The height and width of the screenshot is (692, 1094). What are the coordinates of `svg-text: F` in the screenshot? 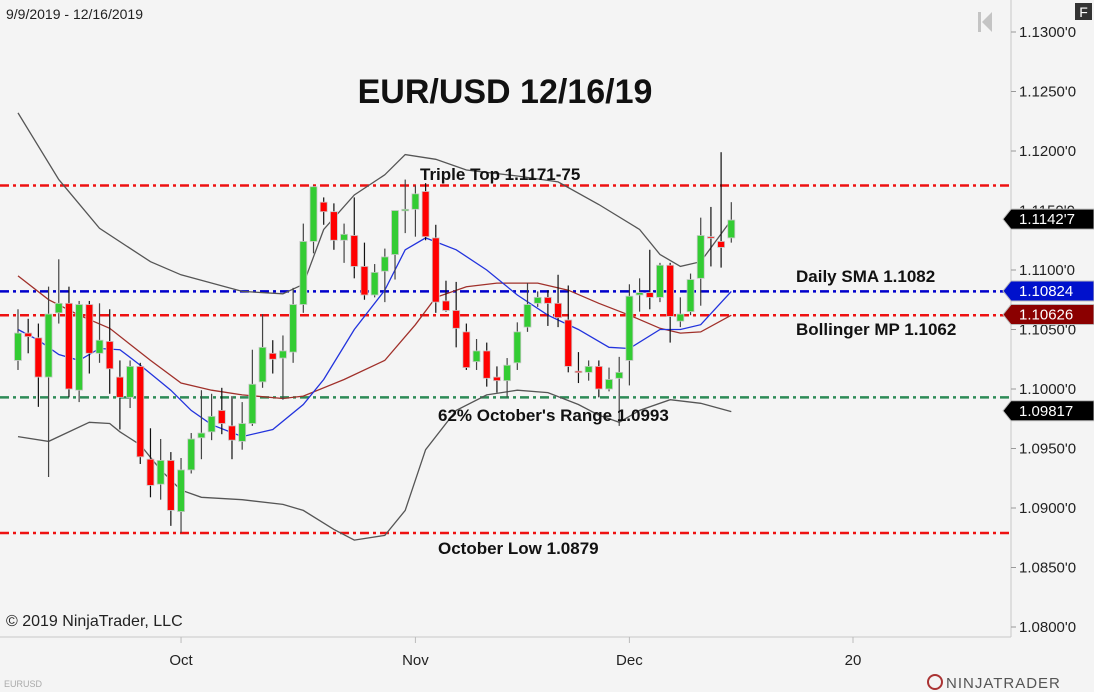 It's located at (1083, 12).